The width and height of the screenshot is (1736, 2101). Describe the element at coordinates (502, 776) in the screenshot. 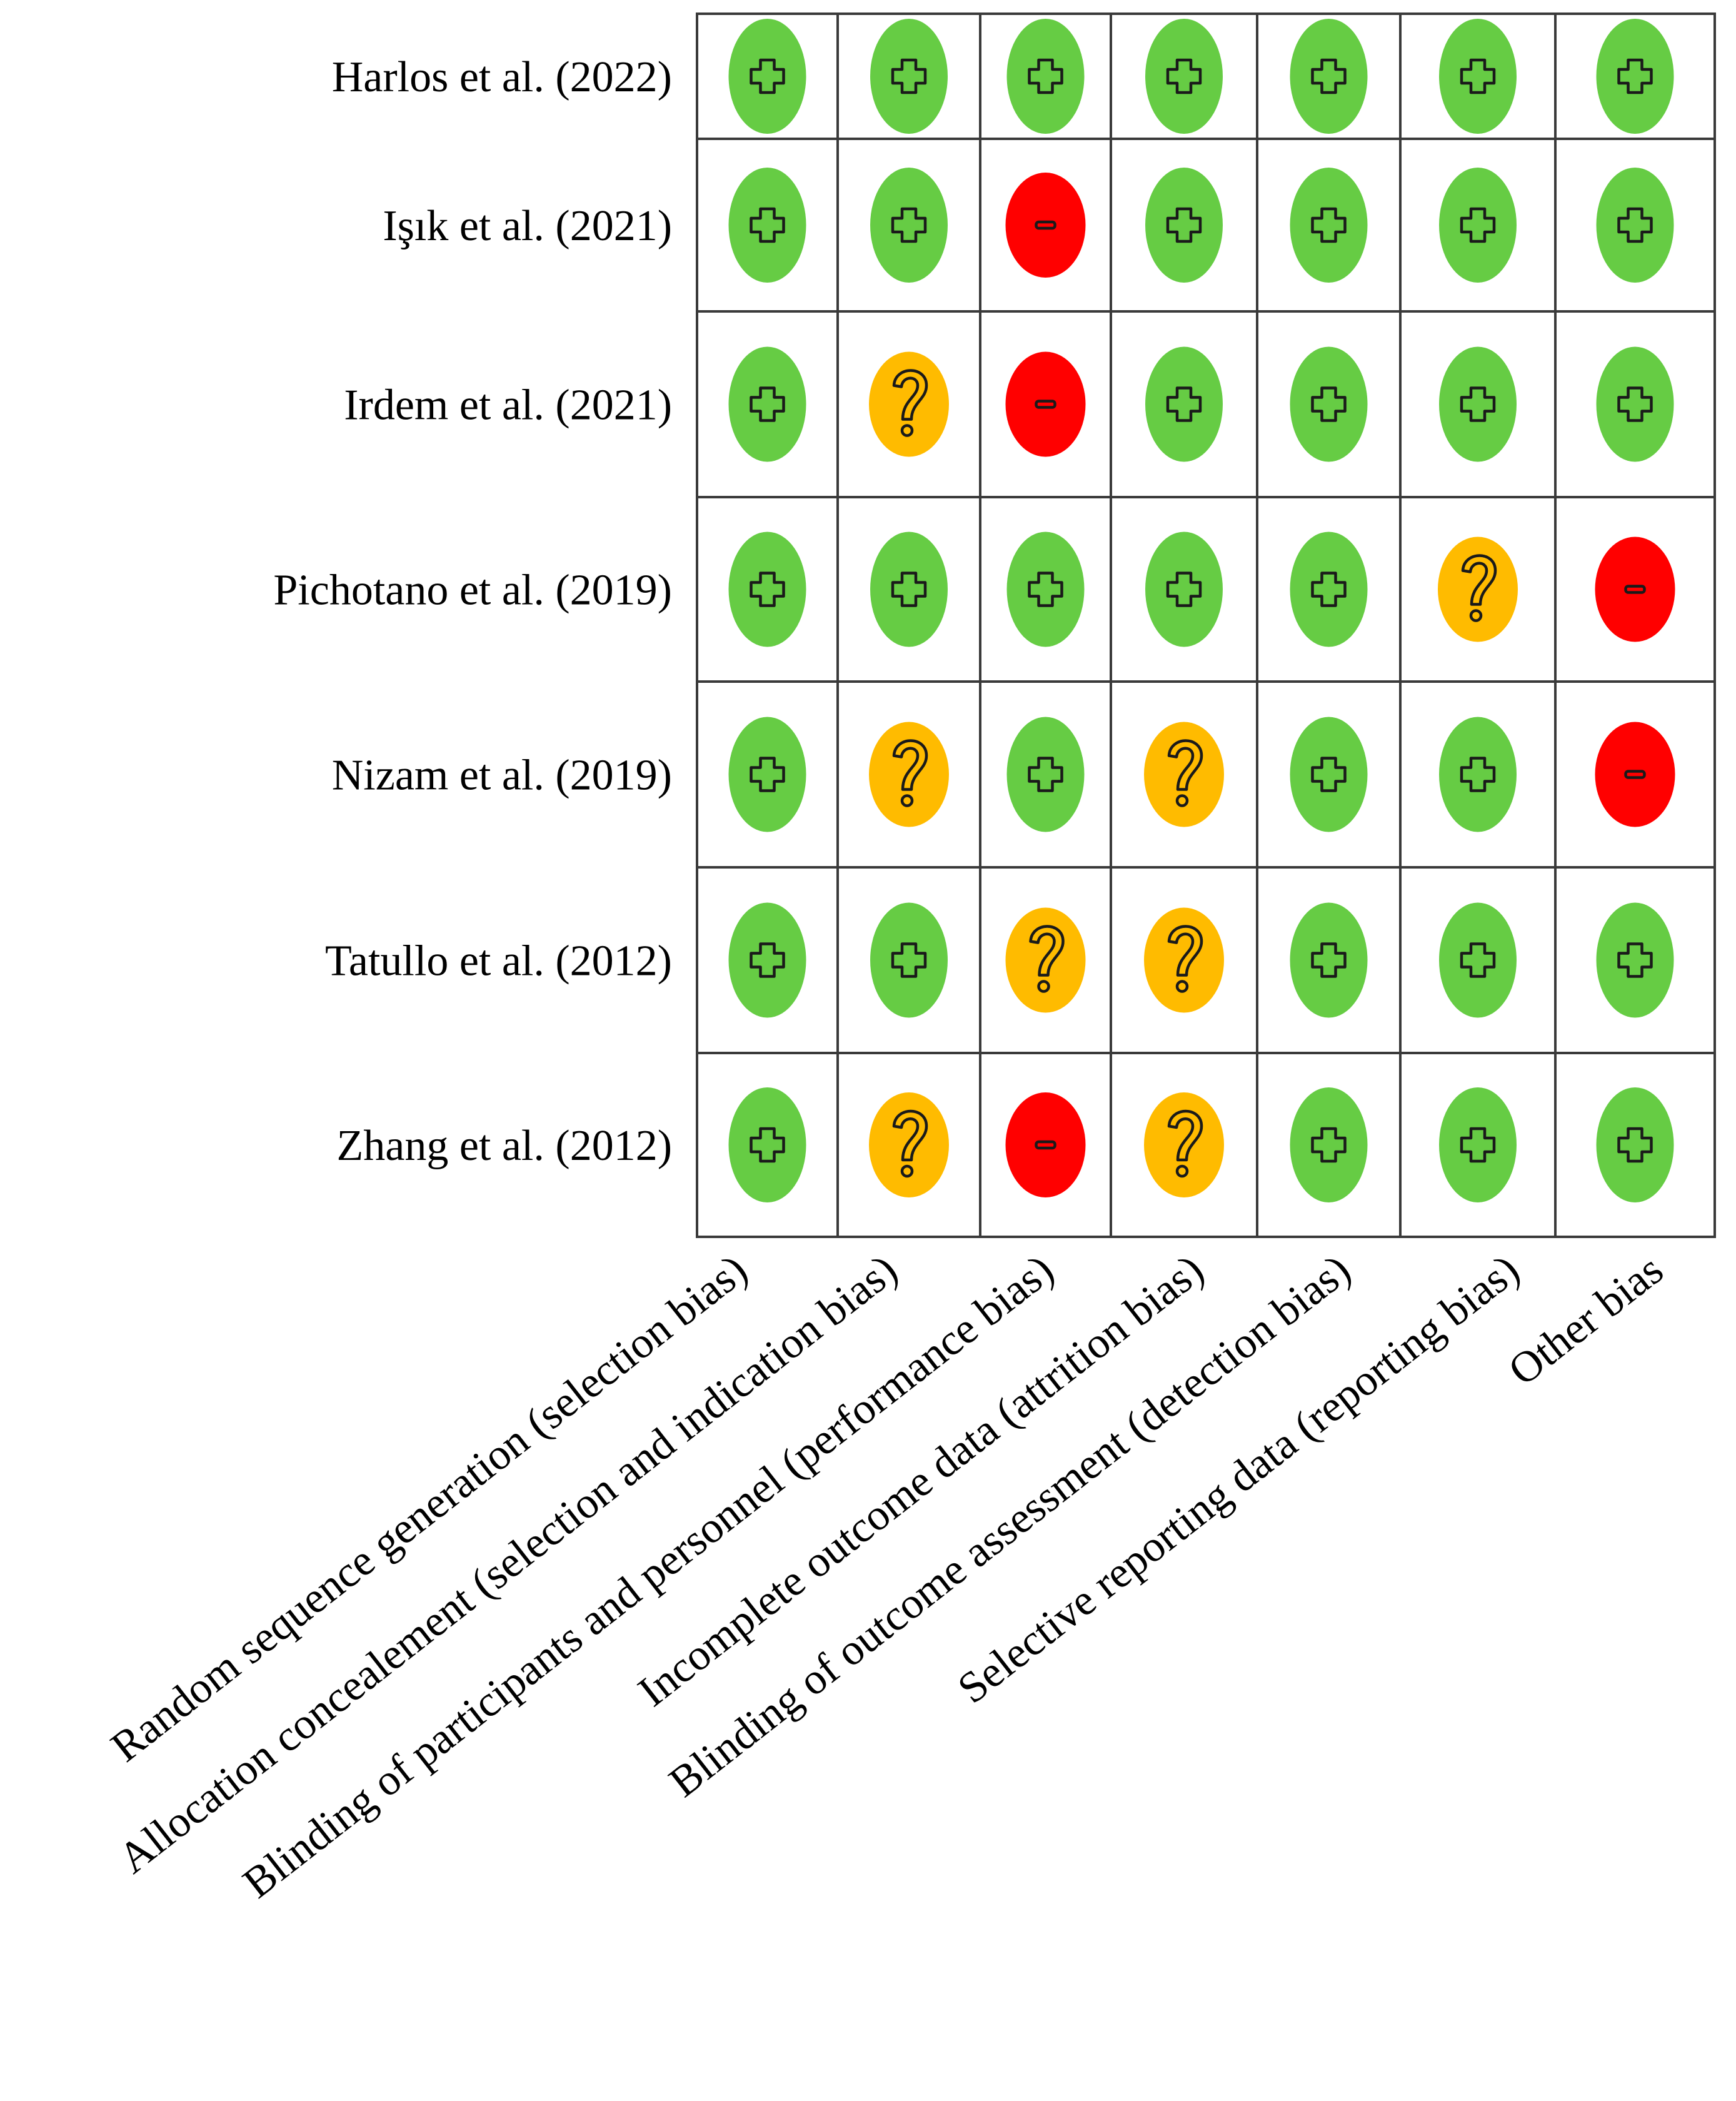

I see `study-label: Nizam et al. (2019)` at that location.